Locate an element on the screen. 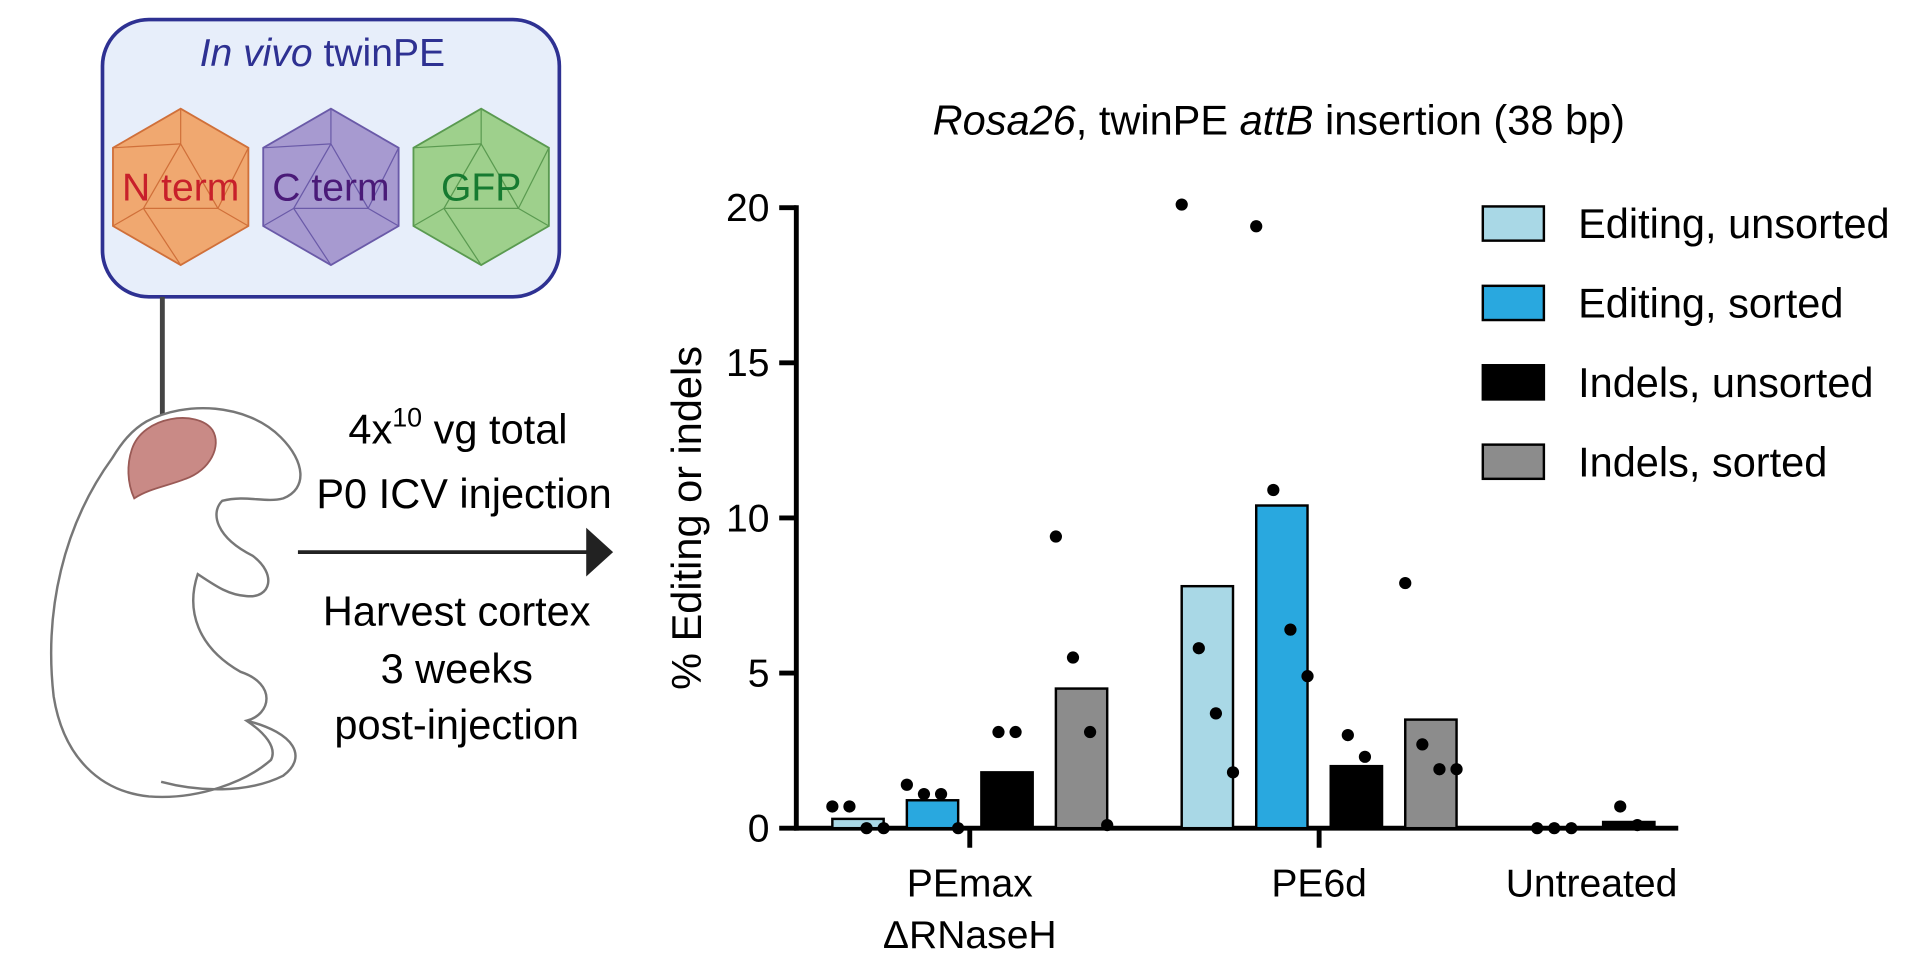  box-title-part: twinPE is located at coordinates (379, 53).